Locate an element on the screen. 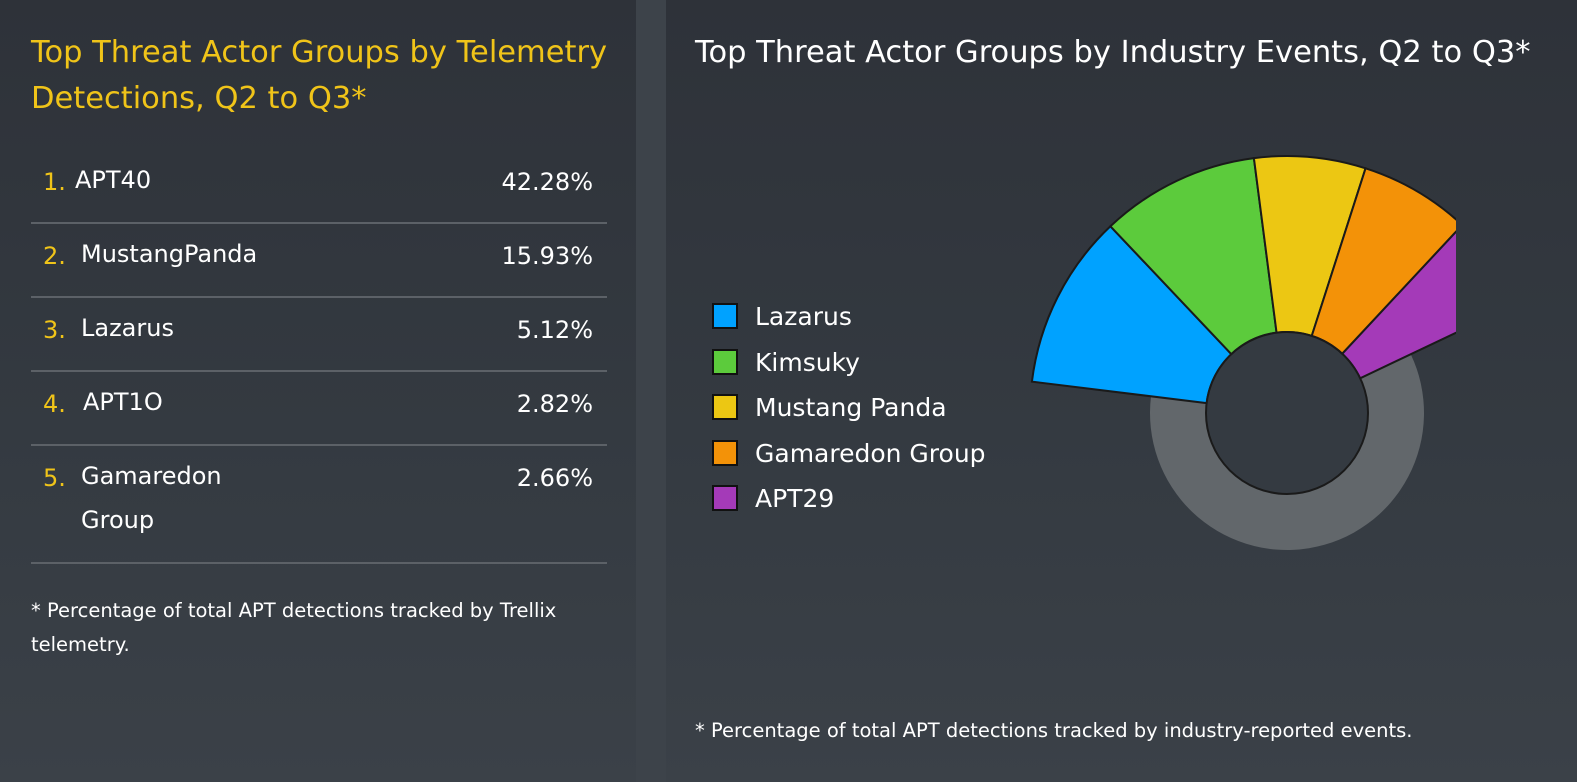  rank-row: 1. APT40 42.28% is located at coordinates (319, 186).